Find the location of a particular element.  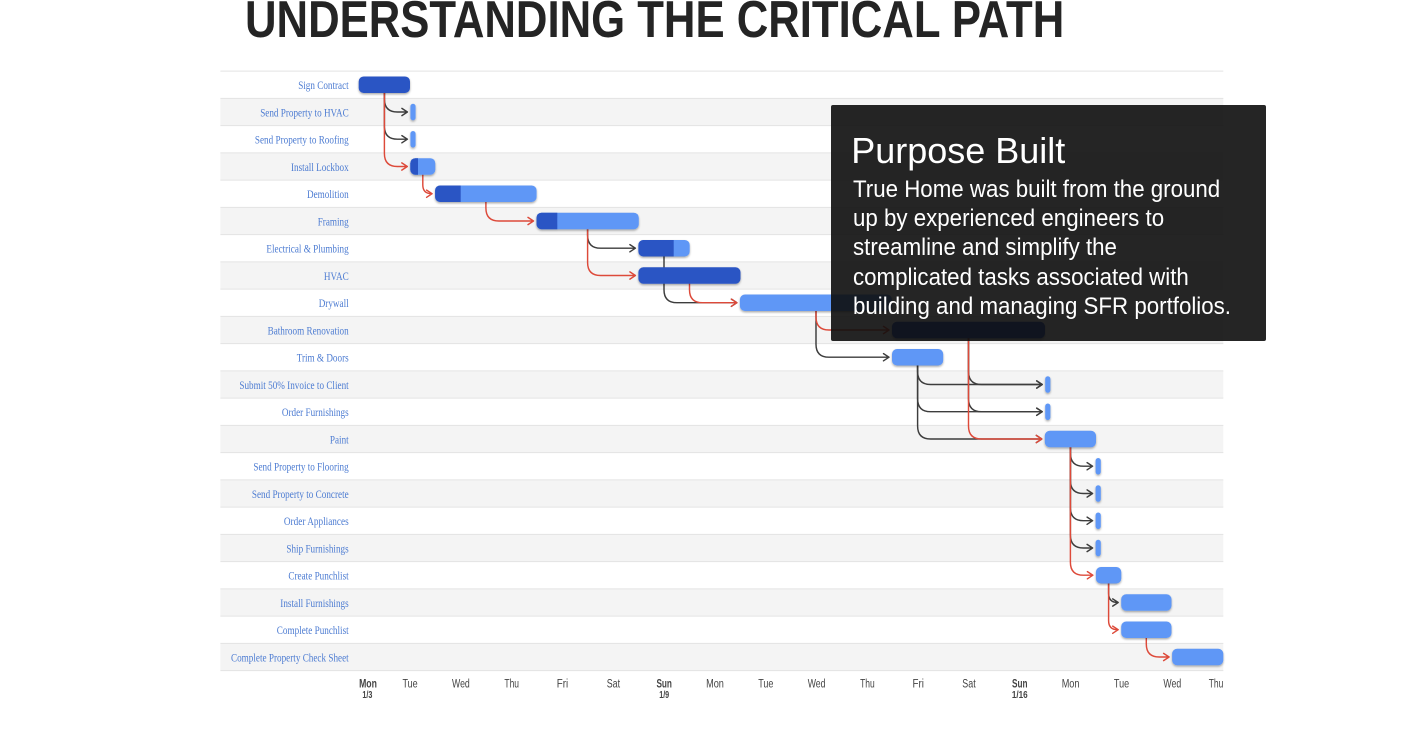

svg-text: Submit 50% Invoice to Client is located at coordinates (294, 386).